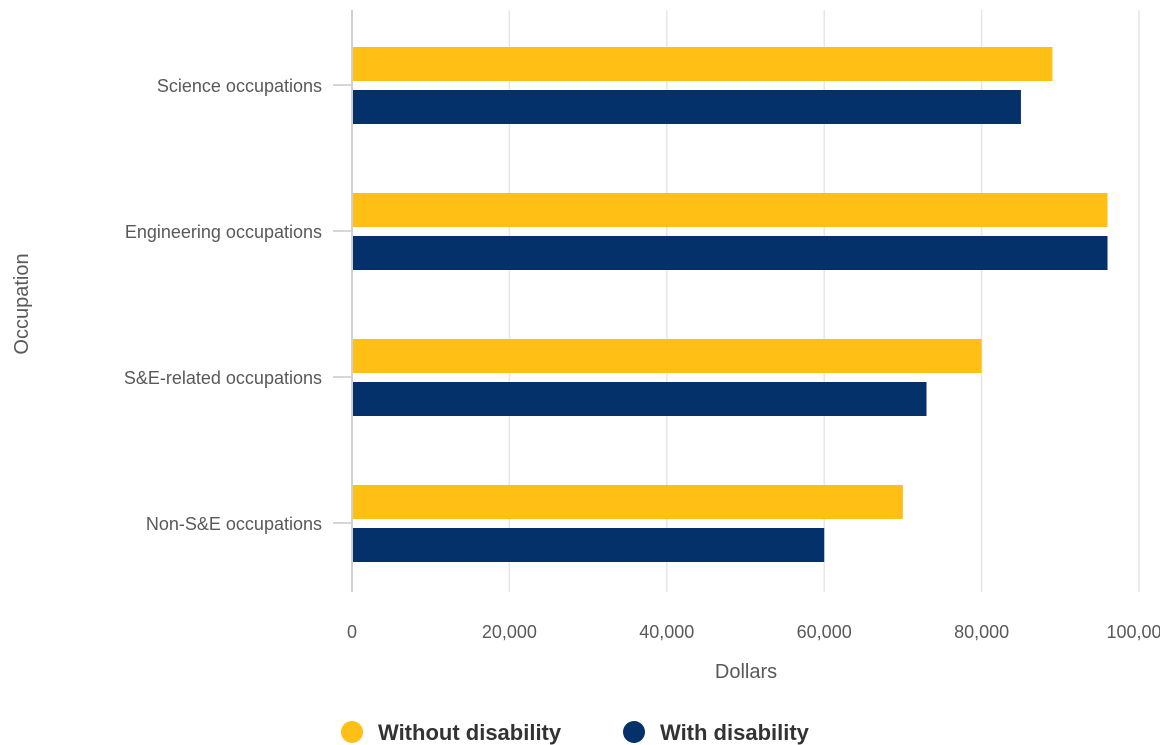  What do you see at coordinates (1133, 632) in the screenshot?
I see `x-tick-label: 100,000` at bounding box center [1133, 632].